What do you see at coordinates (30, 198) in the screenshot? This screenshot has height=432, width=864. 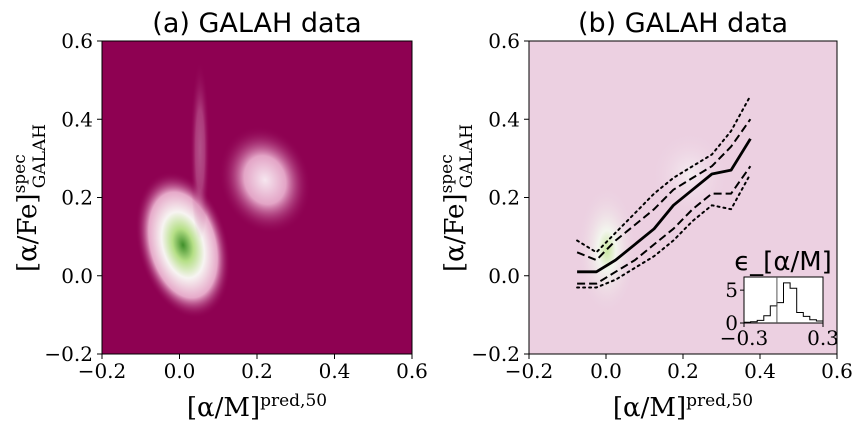 I see `ylabel-a: [α/Fe]specGALAH` at bounding box center [30, 198].